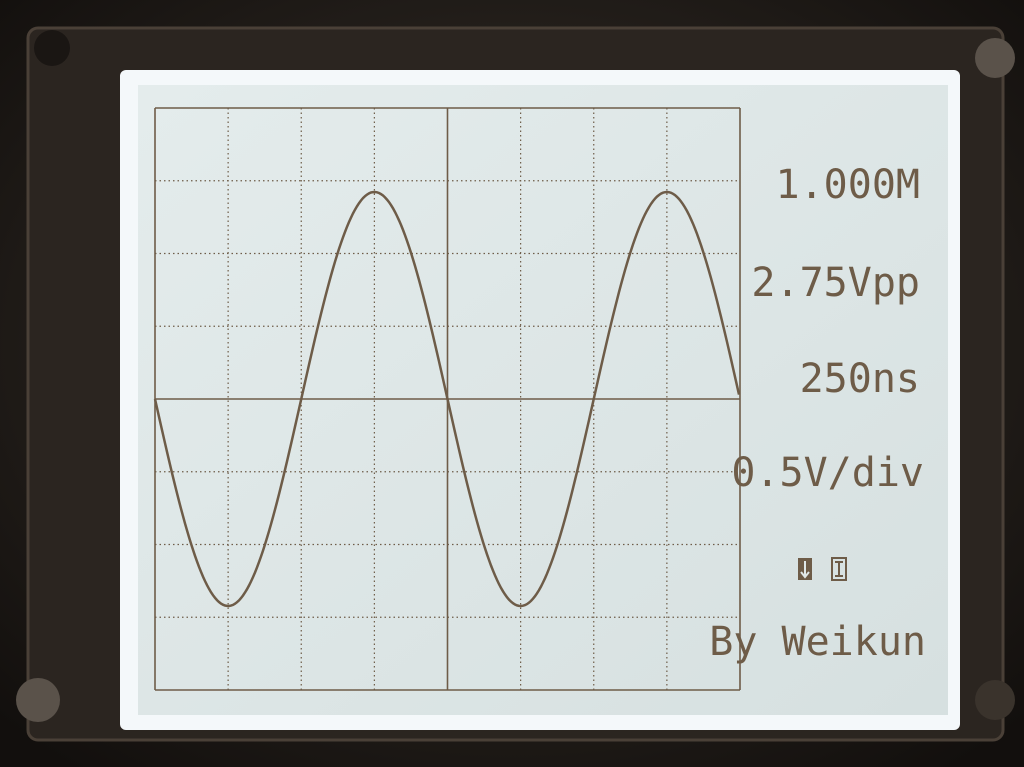  What do you see at coordinates (848, 185) in the screenshot?
I see `frequency-readout: 1.000M` at bounding box center [848, 185].